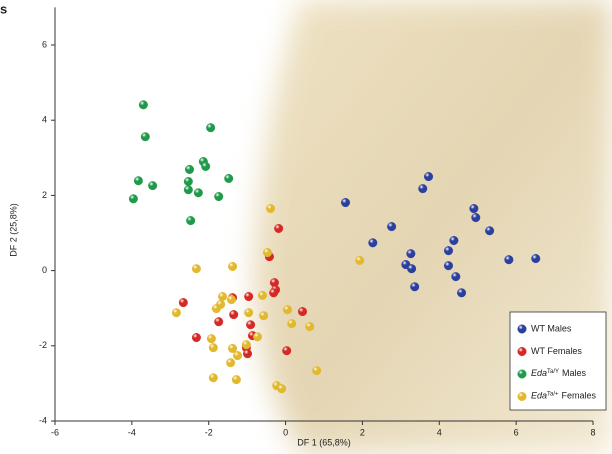 The width and height of the screenshot is (612, 454). Describe the element at coordinates (551, 328) in the screenshot. I see `legend-label: WT Males` at that location.